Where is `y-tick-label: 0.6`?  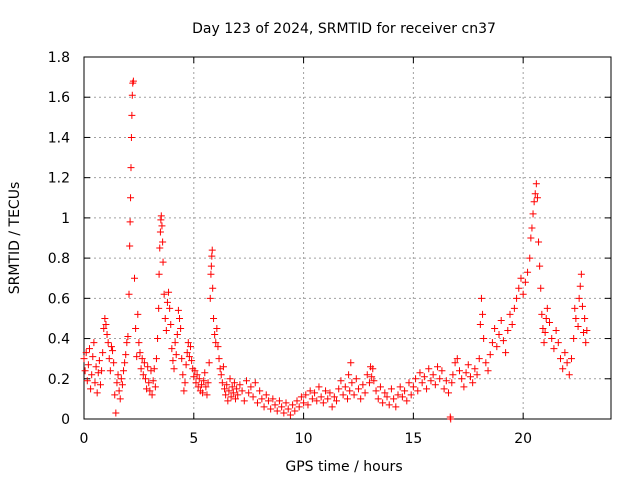
y-tick-label: 0.6 is located at coordinates (59, 299).